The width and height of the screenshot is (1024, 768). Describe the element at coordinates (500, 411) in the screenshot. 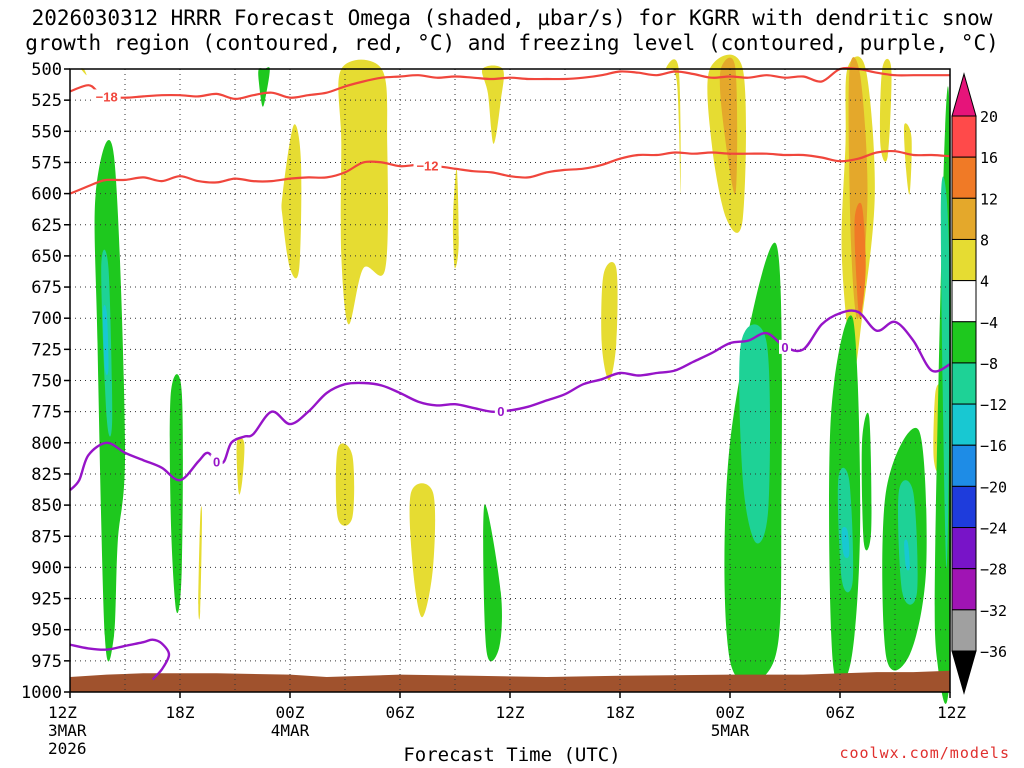

I see `freezing-contour-label-0-1: 0` at that location.